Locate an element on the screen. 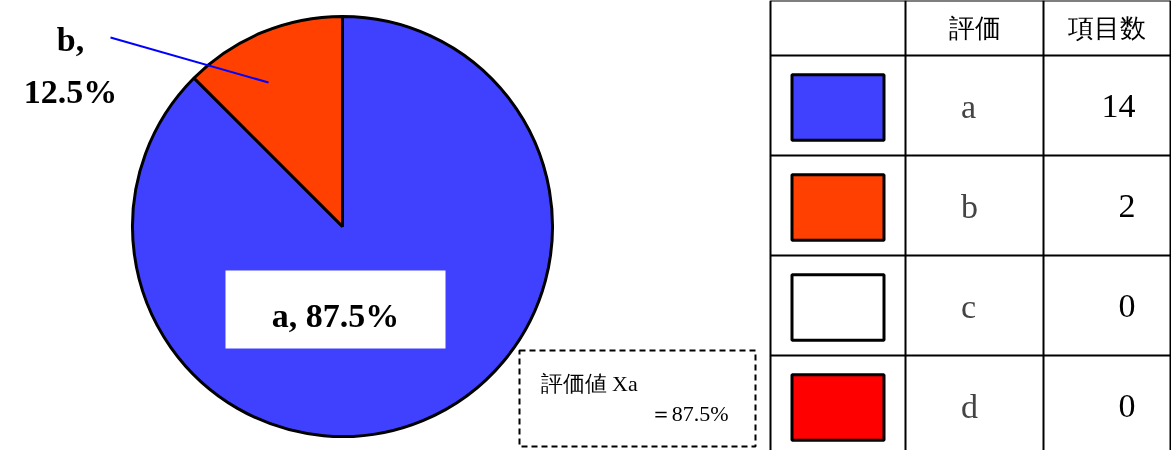 The image size is (1171, 450). legend-label: a is located at coordinates (969, 107).